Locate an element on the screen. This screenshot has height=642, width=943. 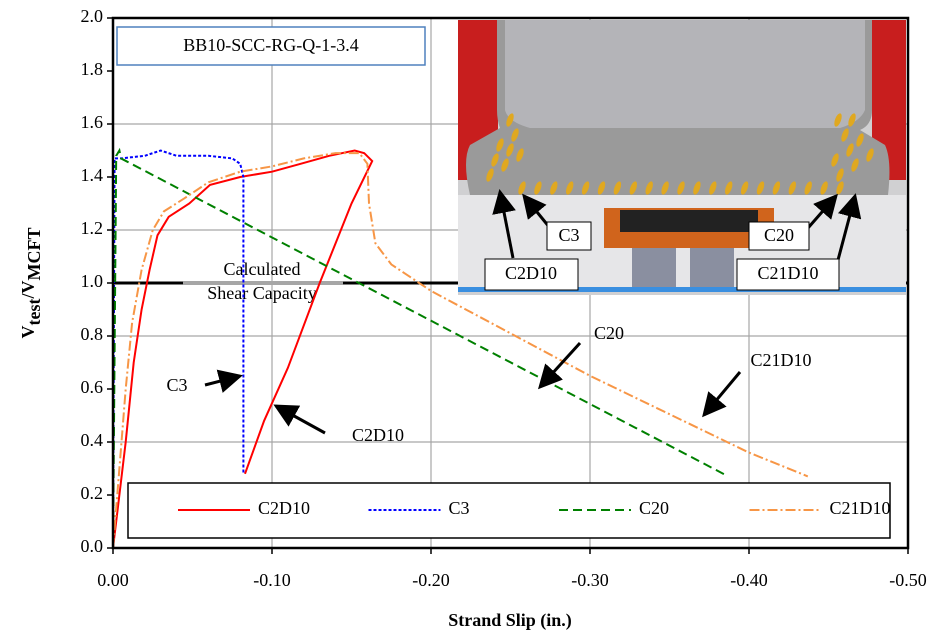
y-tick-label: 0.8 is located at coordinates (92, 334).